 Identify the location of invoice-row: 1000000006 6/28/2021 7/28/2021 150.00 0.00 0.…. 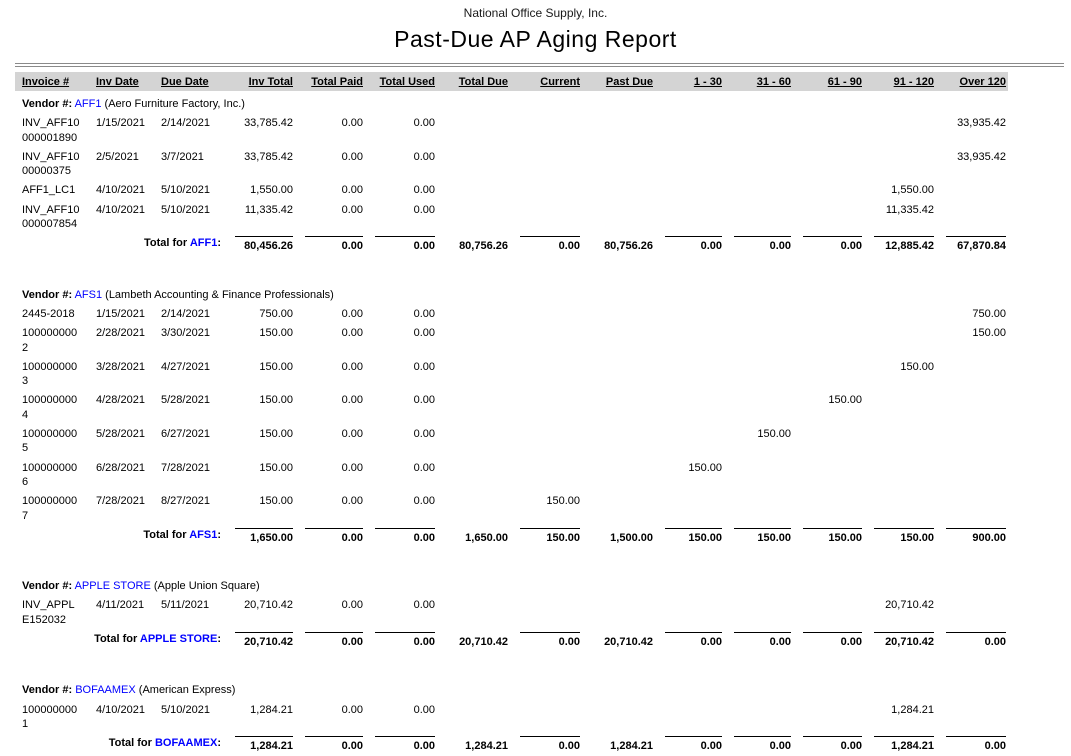
(511, 475).